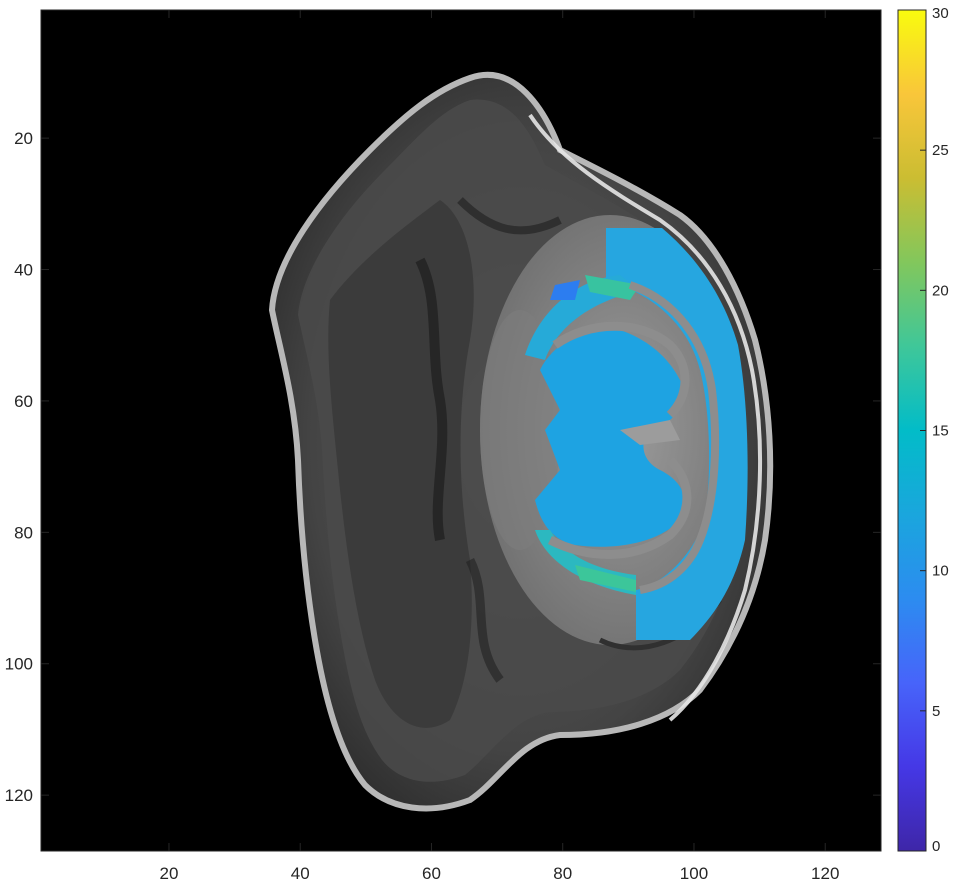 This screenshot has width=962, height=888. What do you see at coordinates (23, 270) in the screenshot?
I see `y-tick-label: 40` at bounding box center [23, 270].